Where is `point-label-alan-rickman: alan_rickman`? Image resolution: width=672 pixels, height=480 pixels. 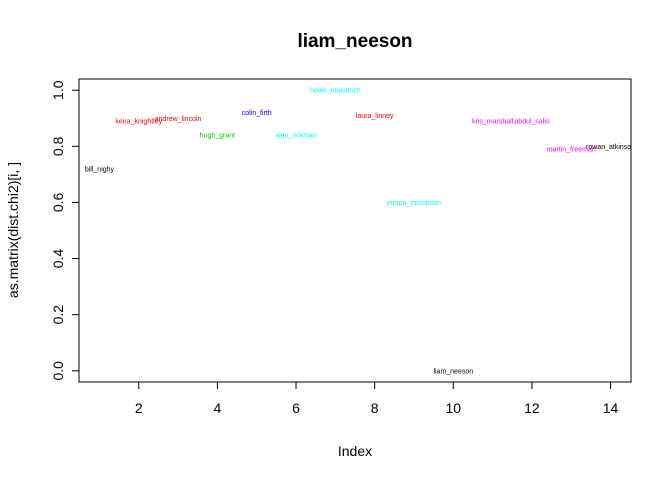
point-label-alan-rickman: alan_rickman is located at coordinates (296, 136).